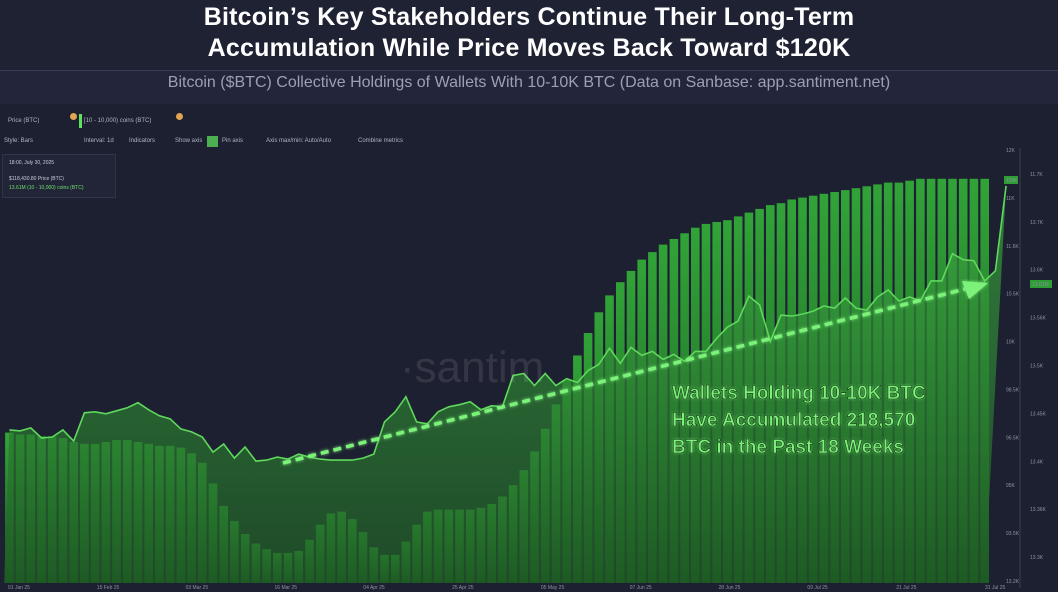 Image resolution: width=1058 pixels, height=592 pixels. I want to click on current-price-label: 118K, so click(1012, 181).